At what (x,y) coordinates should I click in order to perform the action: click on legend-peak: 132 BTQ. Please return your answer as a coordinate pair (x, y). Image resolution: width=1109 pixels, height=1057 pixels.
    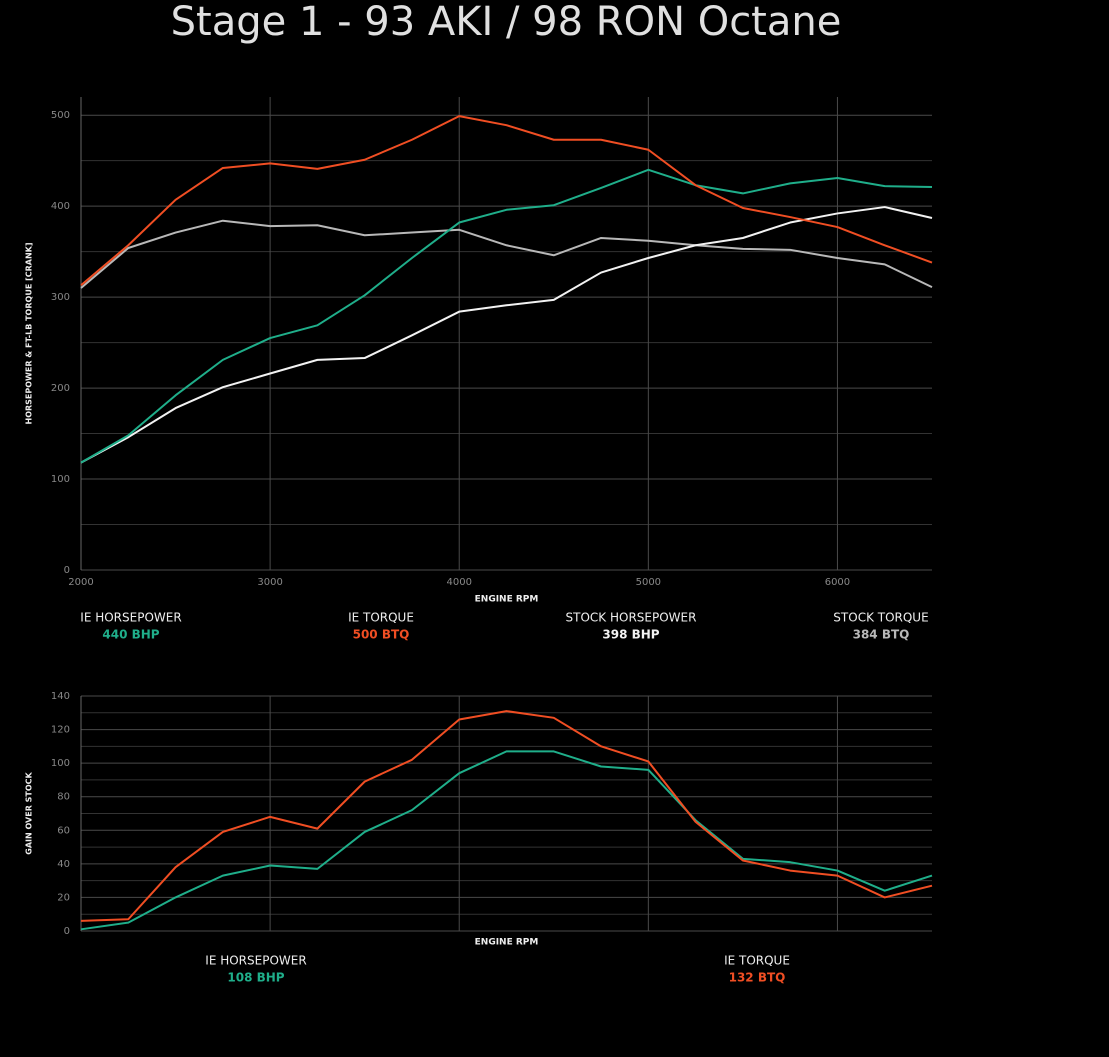
    Looking at the image, I should click on (757, 978).